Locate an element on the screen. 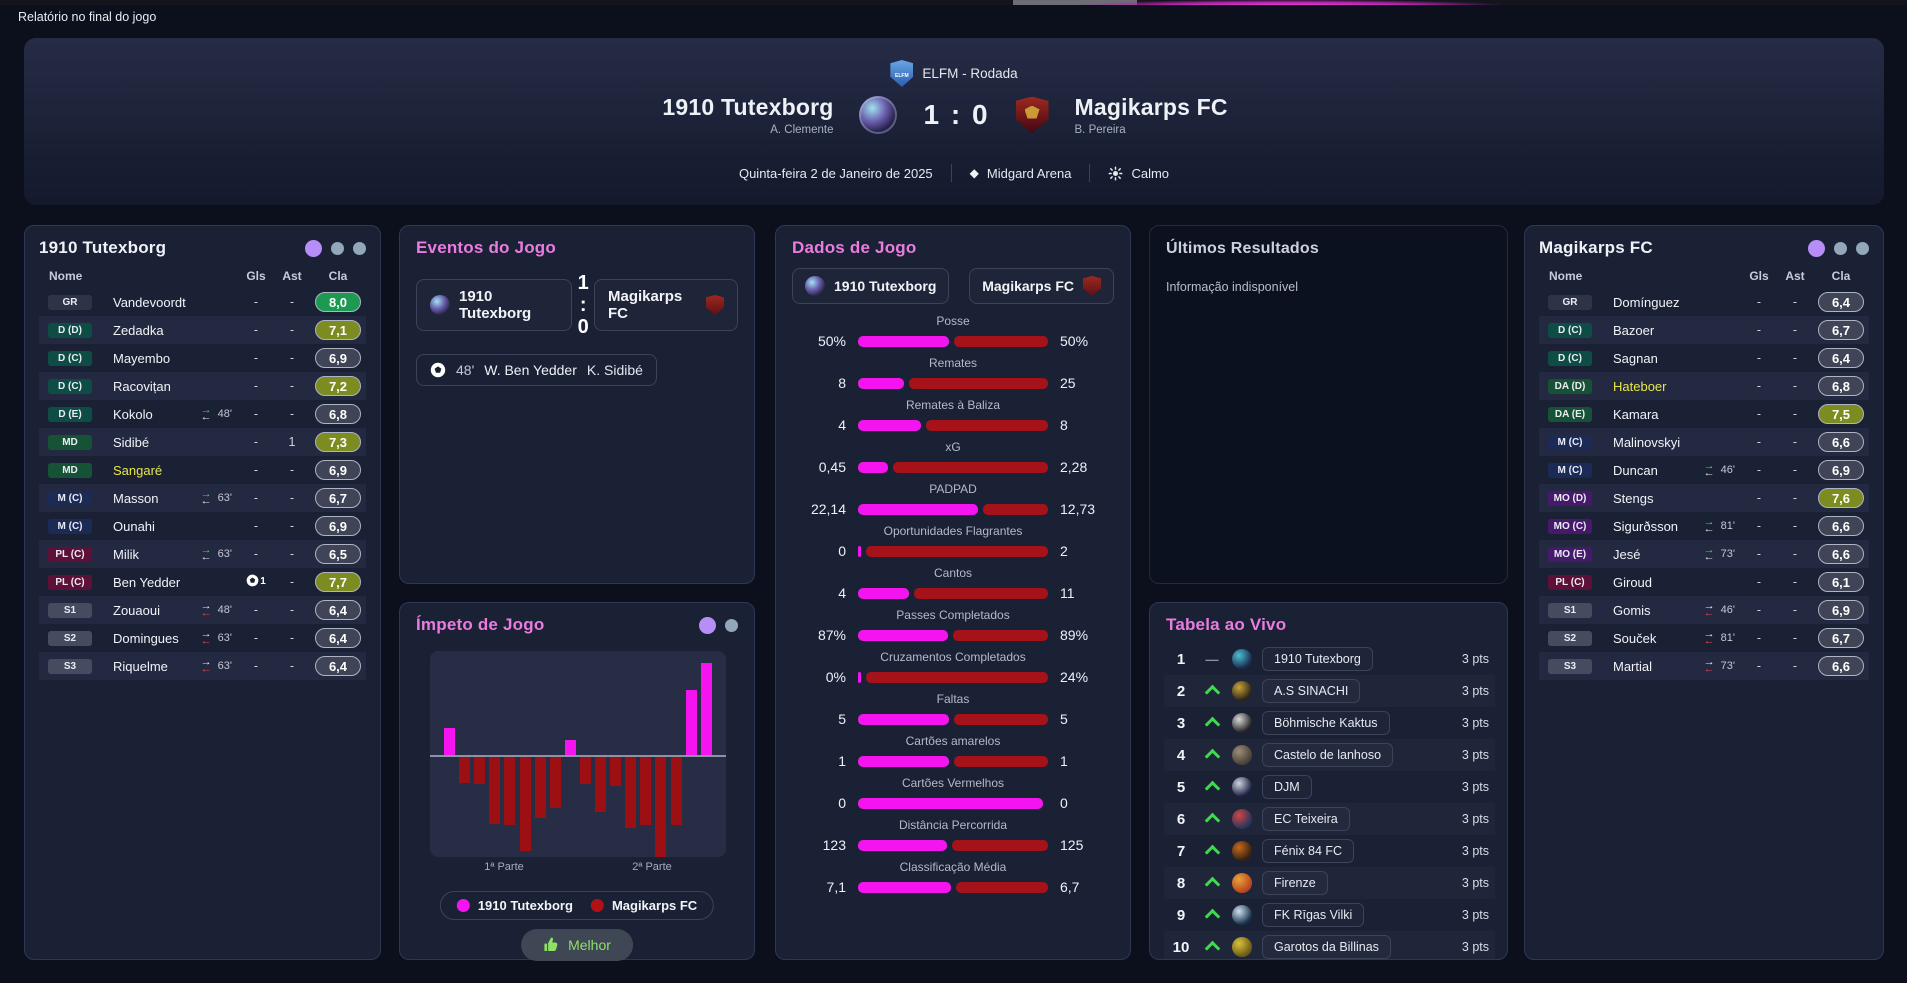 The image size is (1907, 983). rating-cell: 6,6 is located at coordinates (1841, 554).